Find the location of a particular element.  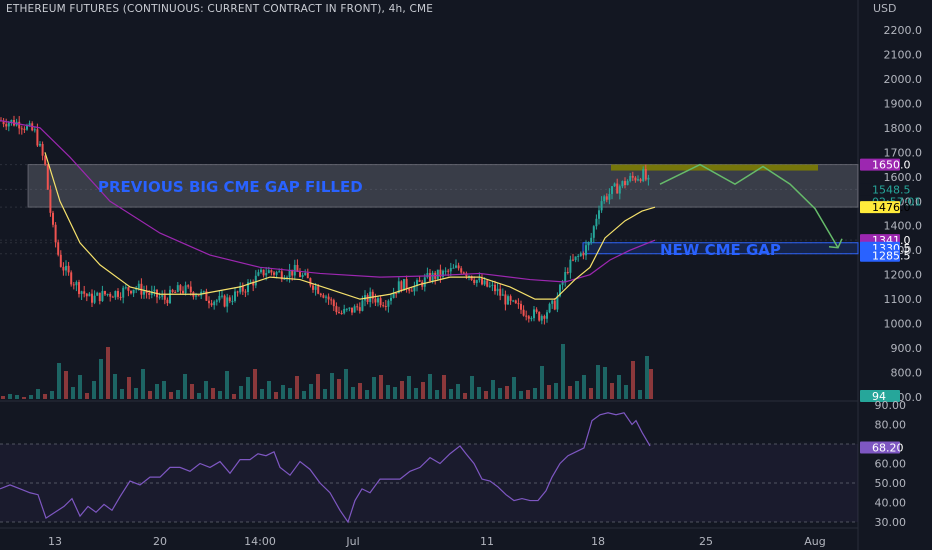

price-tag-bg is located at coordinates (880, 164).